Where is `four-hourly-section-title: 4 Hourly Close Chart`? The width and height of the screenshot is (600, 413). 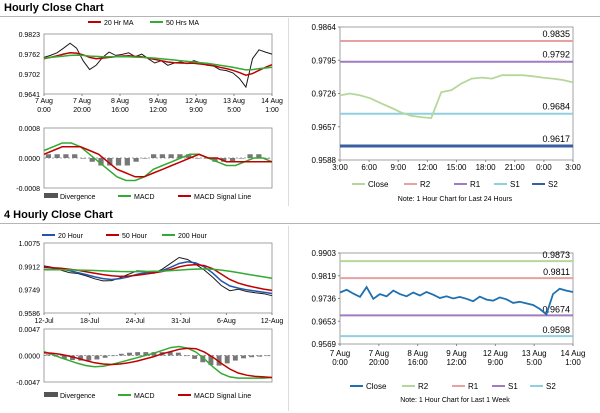 four-hourly-section-title: 4 Hourly Close Chart is located at coordinates (58, 215).